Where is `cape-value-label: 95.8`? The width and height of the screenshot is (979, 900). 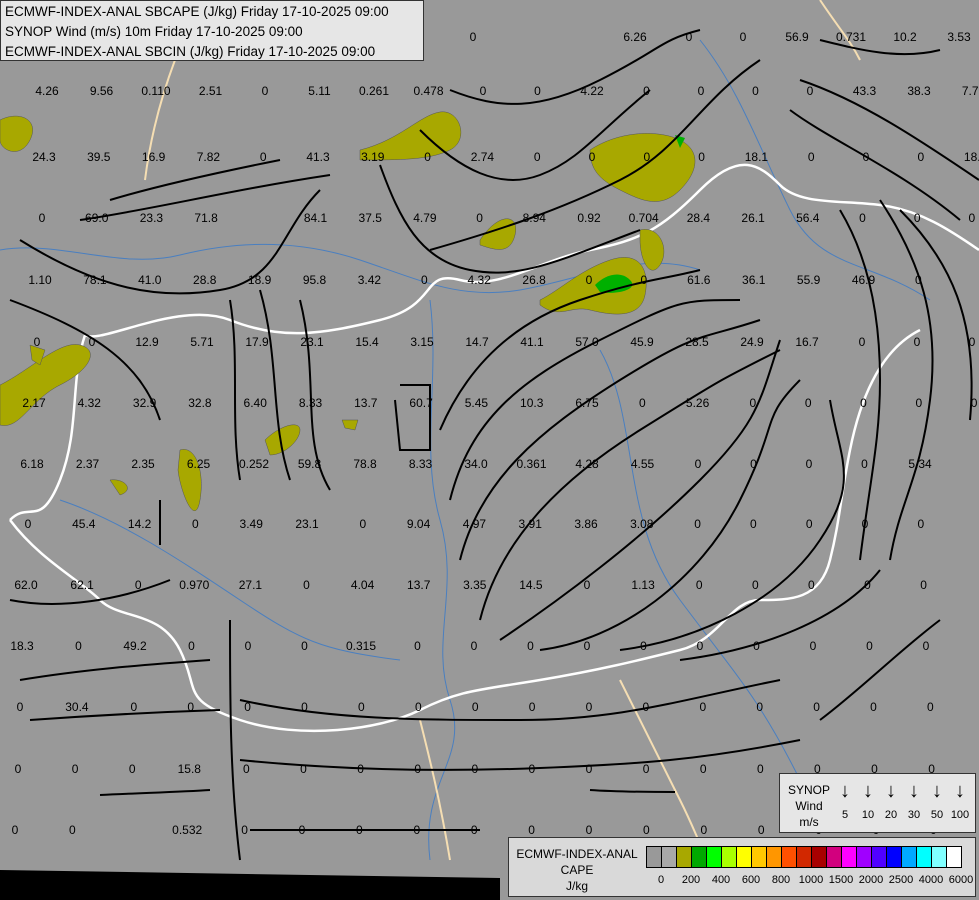 cape-value-label: 95.8 is located at coordinates (315, 280).